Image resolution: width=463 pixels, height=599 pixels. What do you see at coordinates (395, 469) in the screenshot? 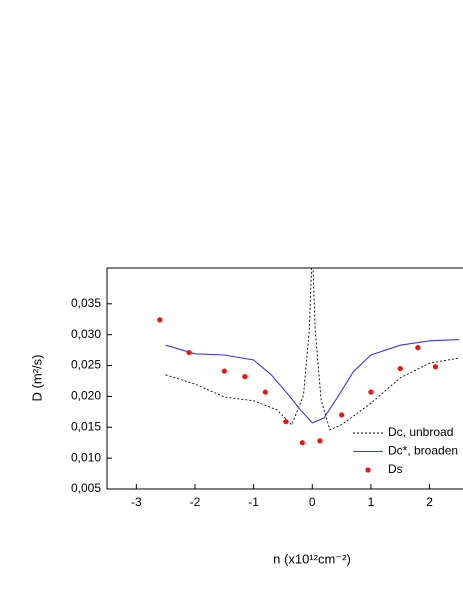
I see `legend-label: Ds` at bounding box center [395, 469].